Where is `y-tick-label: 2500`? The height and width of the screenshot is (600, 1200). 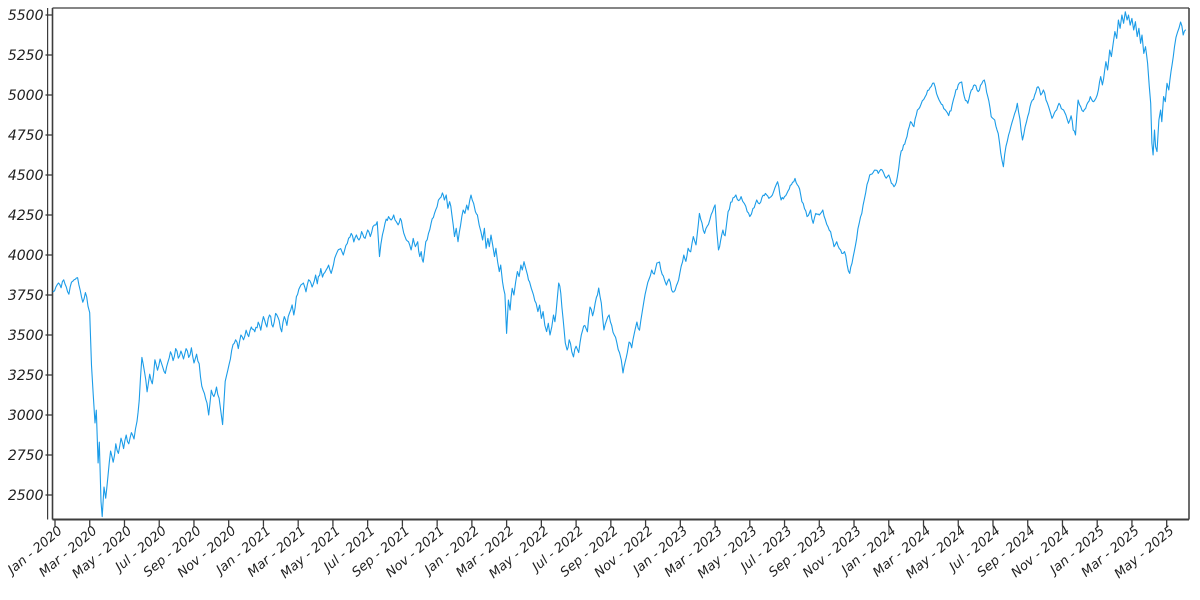
y-tick-label: 2500 is located at coordinates (26, 496).